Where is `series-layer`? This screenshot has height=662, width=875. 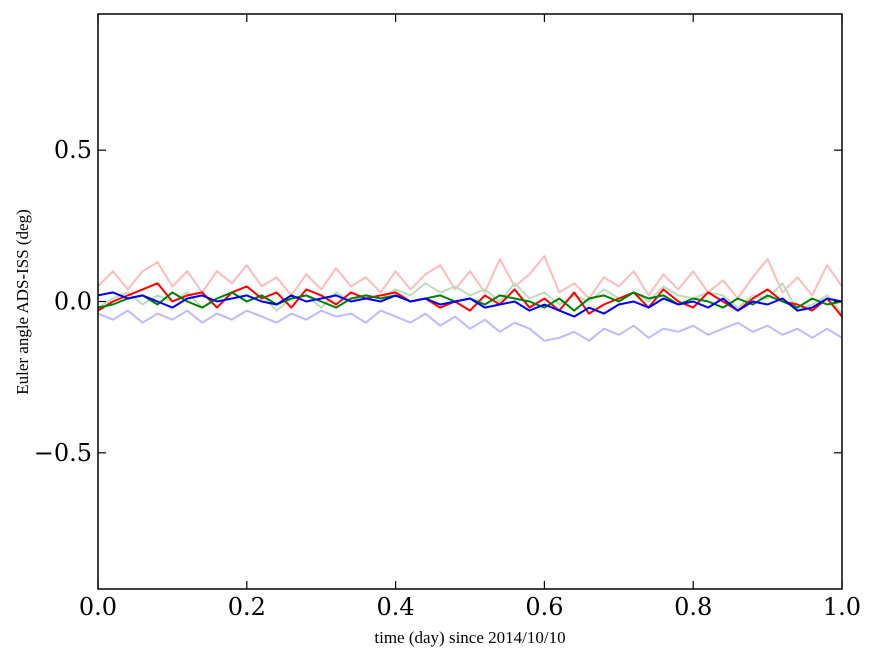
series-layer is located at coordinates (470, 298).